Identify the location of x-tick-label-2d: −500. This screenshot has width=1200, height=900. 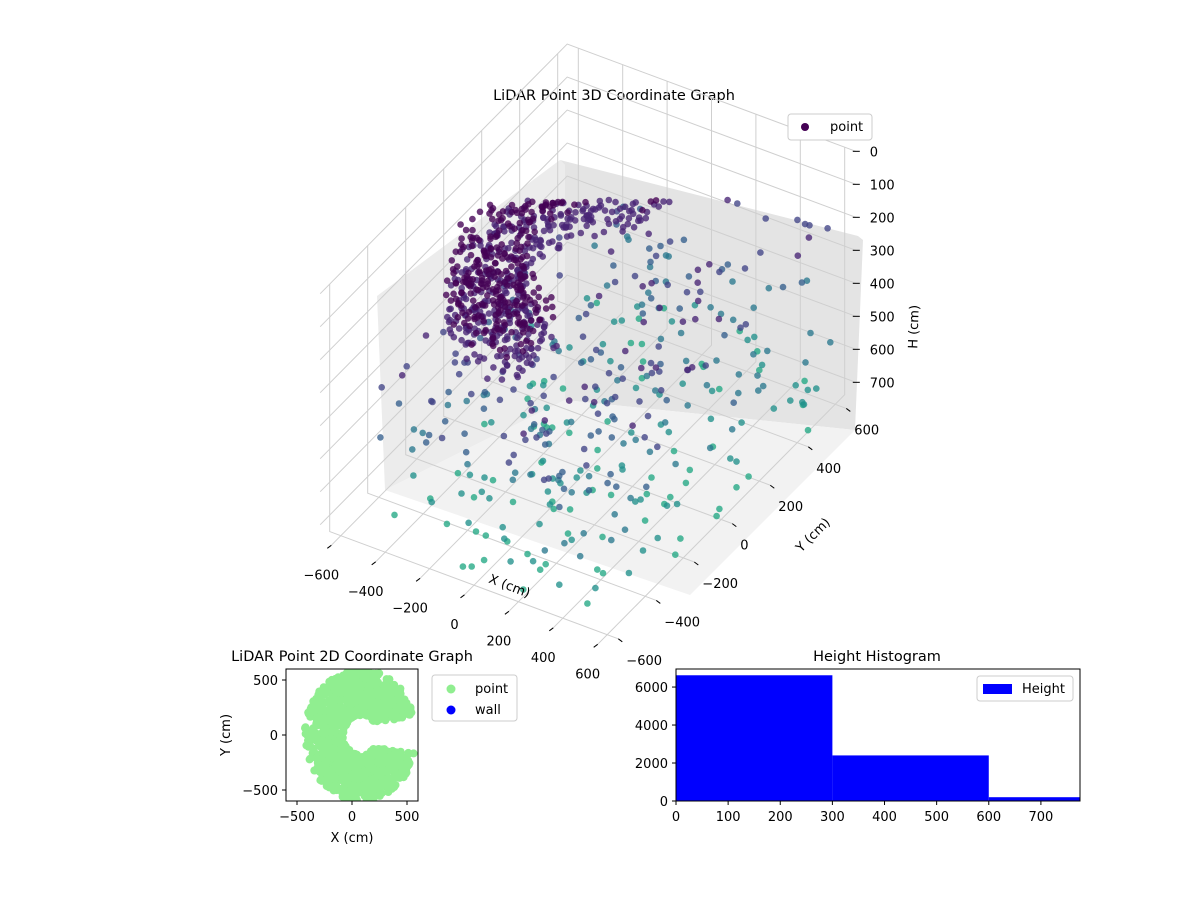
(297, 817).